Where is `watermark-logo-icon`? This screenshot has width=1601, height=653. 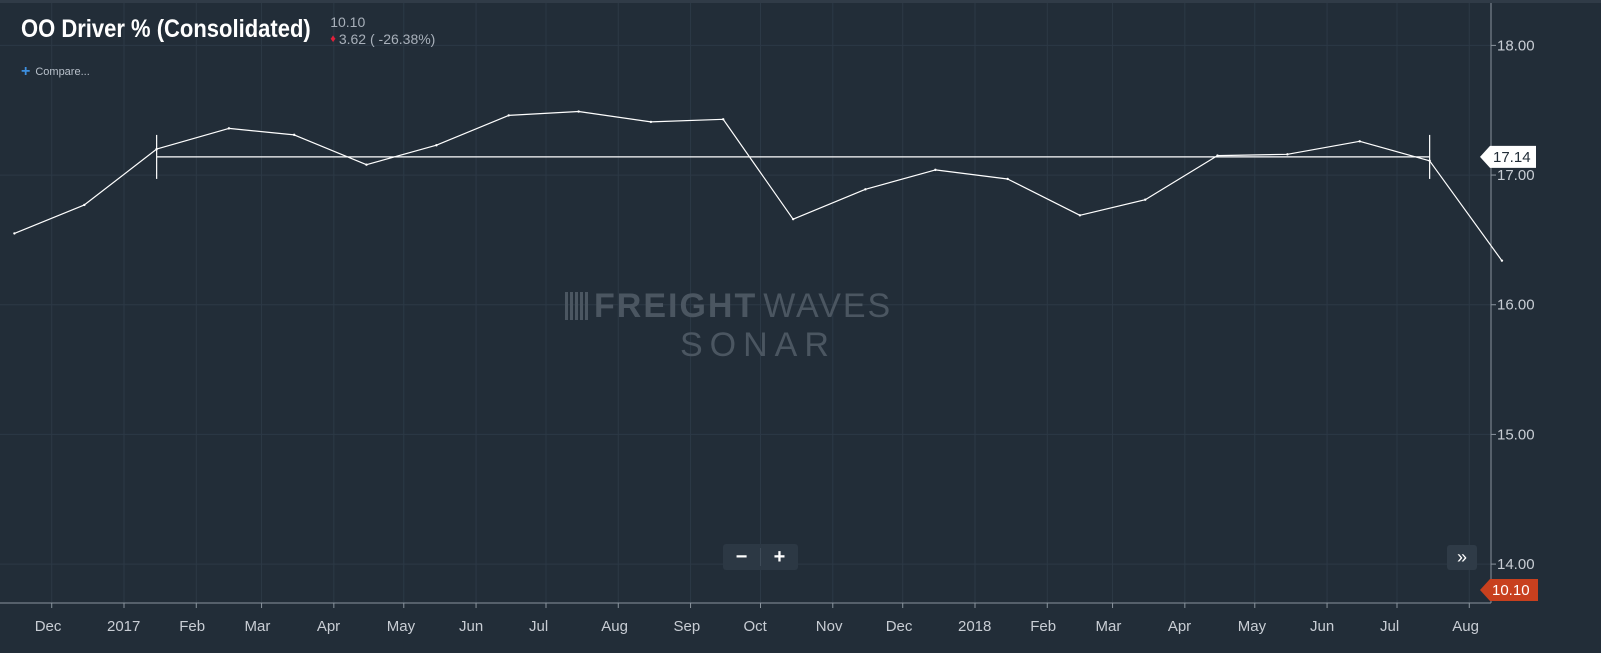
watermark-logo-icon is located at coordinates (576, 306).